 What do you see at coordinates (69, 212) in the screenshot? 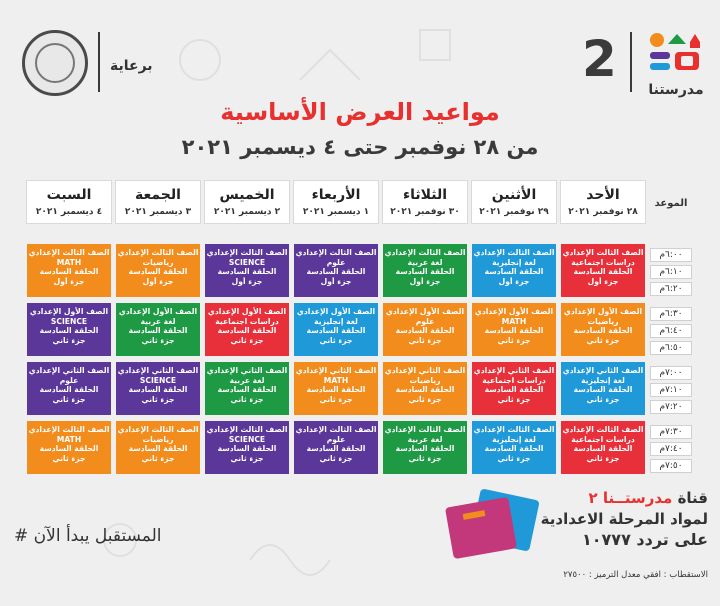
I see `day-date: ٤ ديسمبر ٢٠٢١` at bounding box center [69, 212].